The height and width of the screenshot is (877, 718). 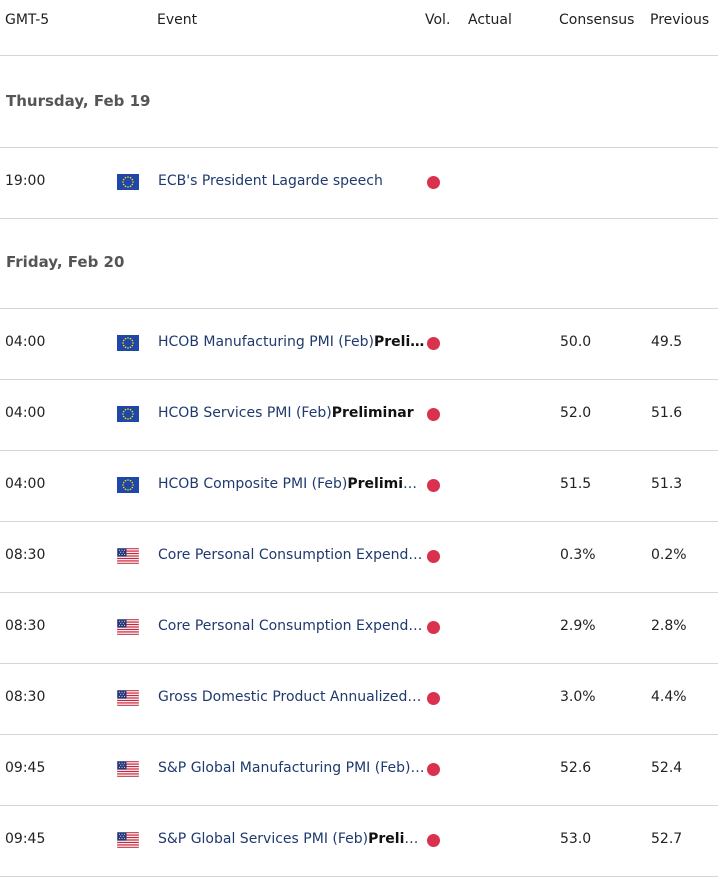 What do you see at coordinates (667, 342) in the screenshot?
I see `previous-value: 49.5` at bounding box center [667, 342].